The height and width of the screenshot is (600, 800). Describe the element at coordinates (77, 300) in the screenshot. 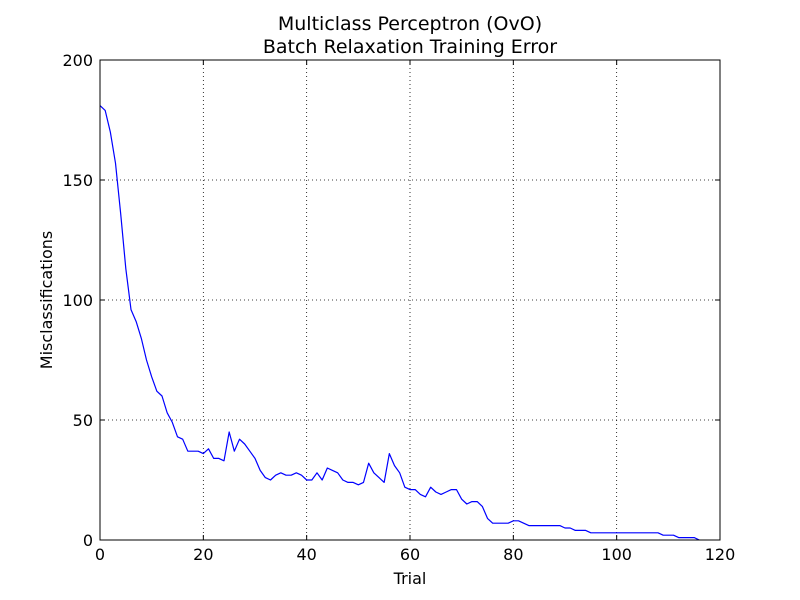

I see `y-tick-label: 100` at that location.